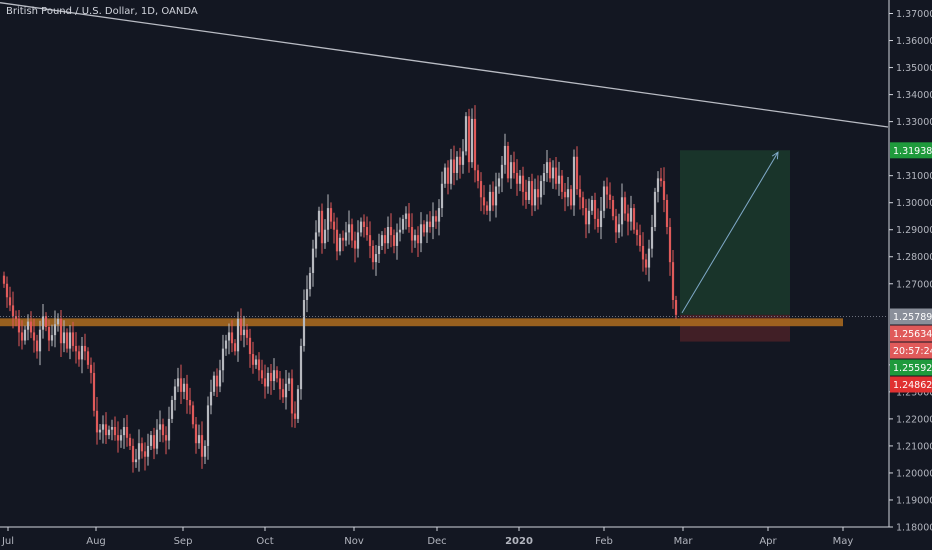 The image size is (932, 550). What do you see at coordinates (354, 541) in the screenshot?
I see `time-tick-label: Nov` at bounding box center [354, 541].